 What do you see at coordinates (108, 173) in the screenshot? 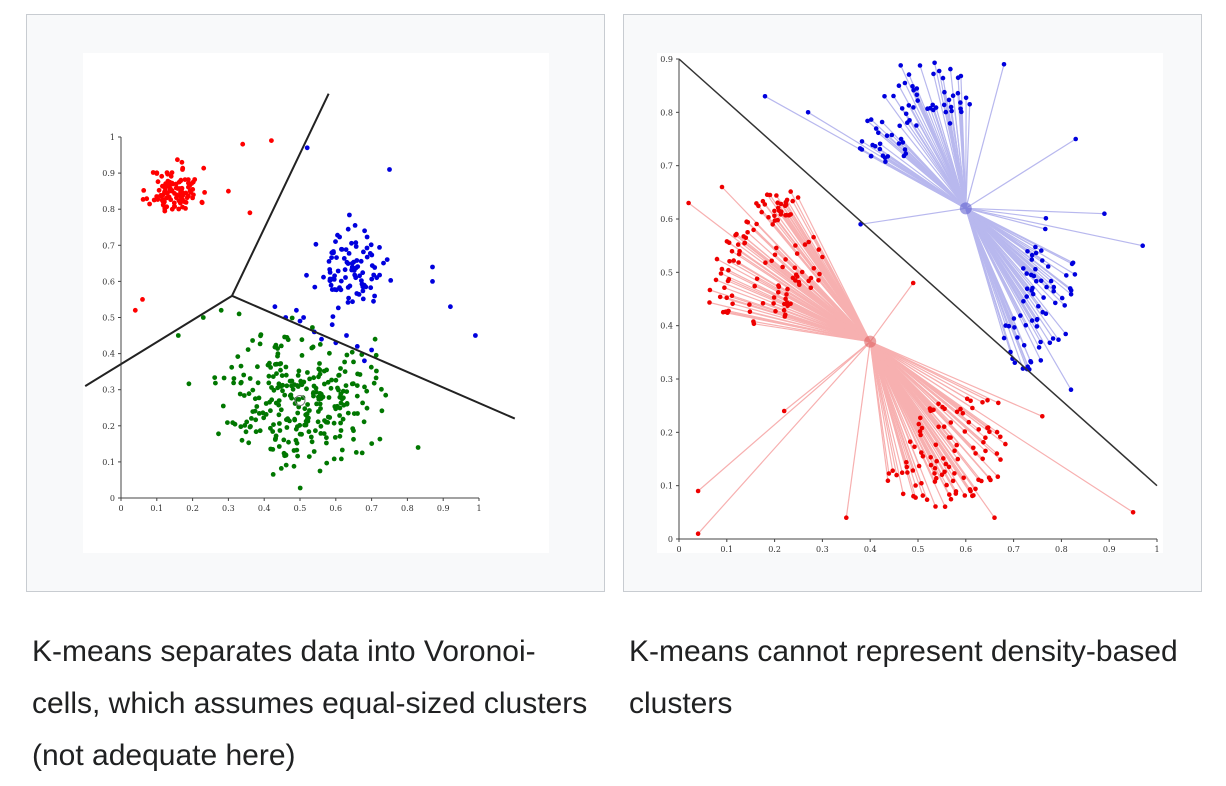
I see `y-tick-label: 0.9` at bounding box center [108, 173].